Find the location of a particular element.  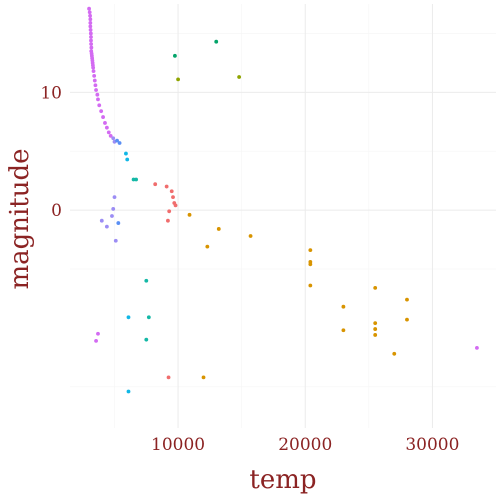

x-tick-label: 30000 is located at coordinates (432, 445).